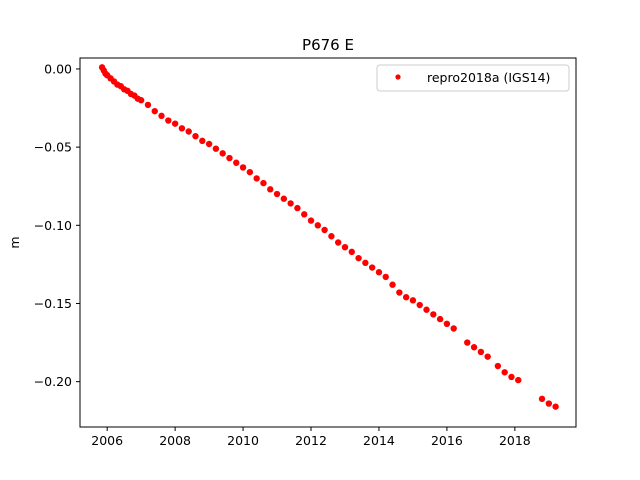 Image resolution: width=640 pixels, height=480 pixels. What do you see at coordinates (53, 381) in the screenshot?
I see `y-tick-label: −0.20` at bounding box center [53, 381].